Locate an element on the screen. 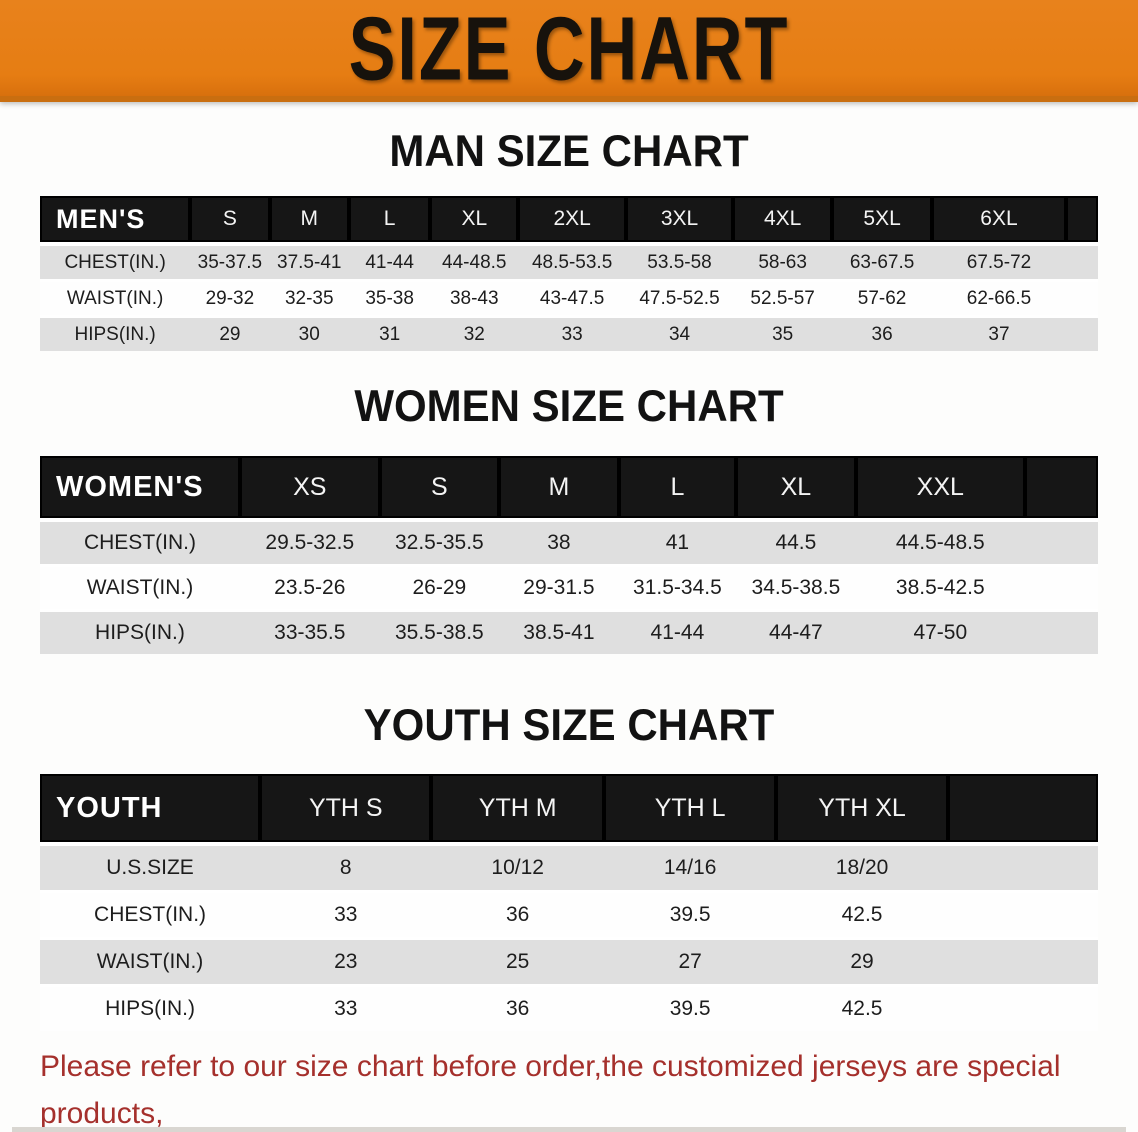 Image resolution: width=1138 pixels, height=1132 pixels. women-row-label: CHEST(IN.) is located at coordinates (140, 542).